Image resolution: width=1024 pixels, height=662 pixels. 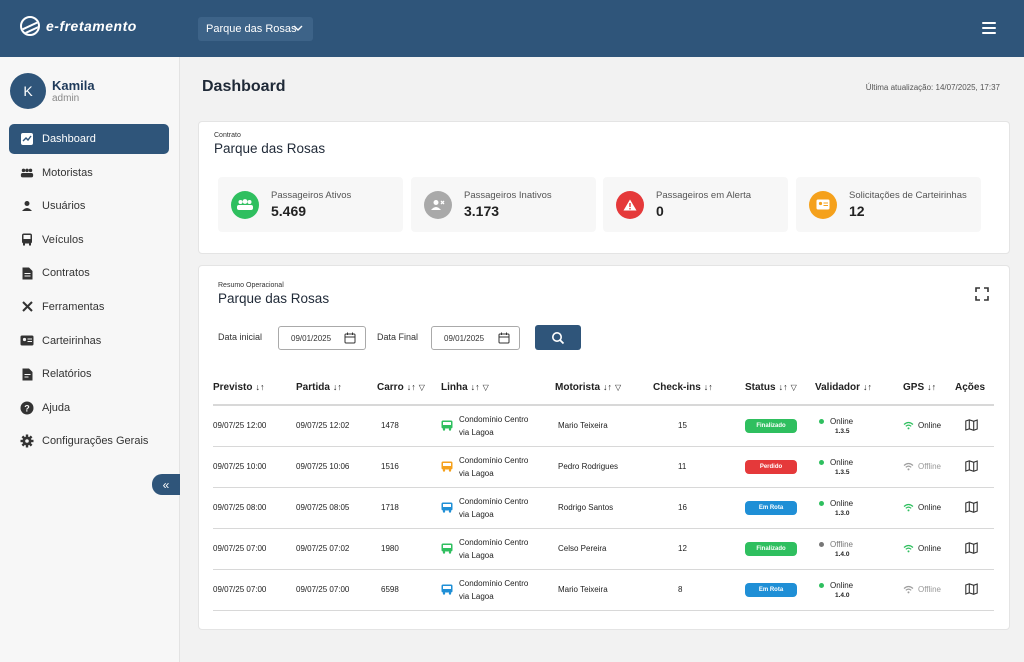 I want to click on cell-motorista: Pedro Rodrigues, so click(x=604, y=467).